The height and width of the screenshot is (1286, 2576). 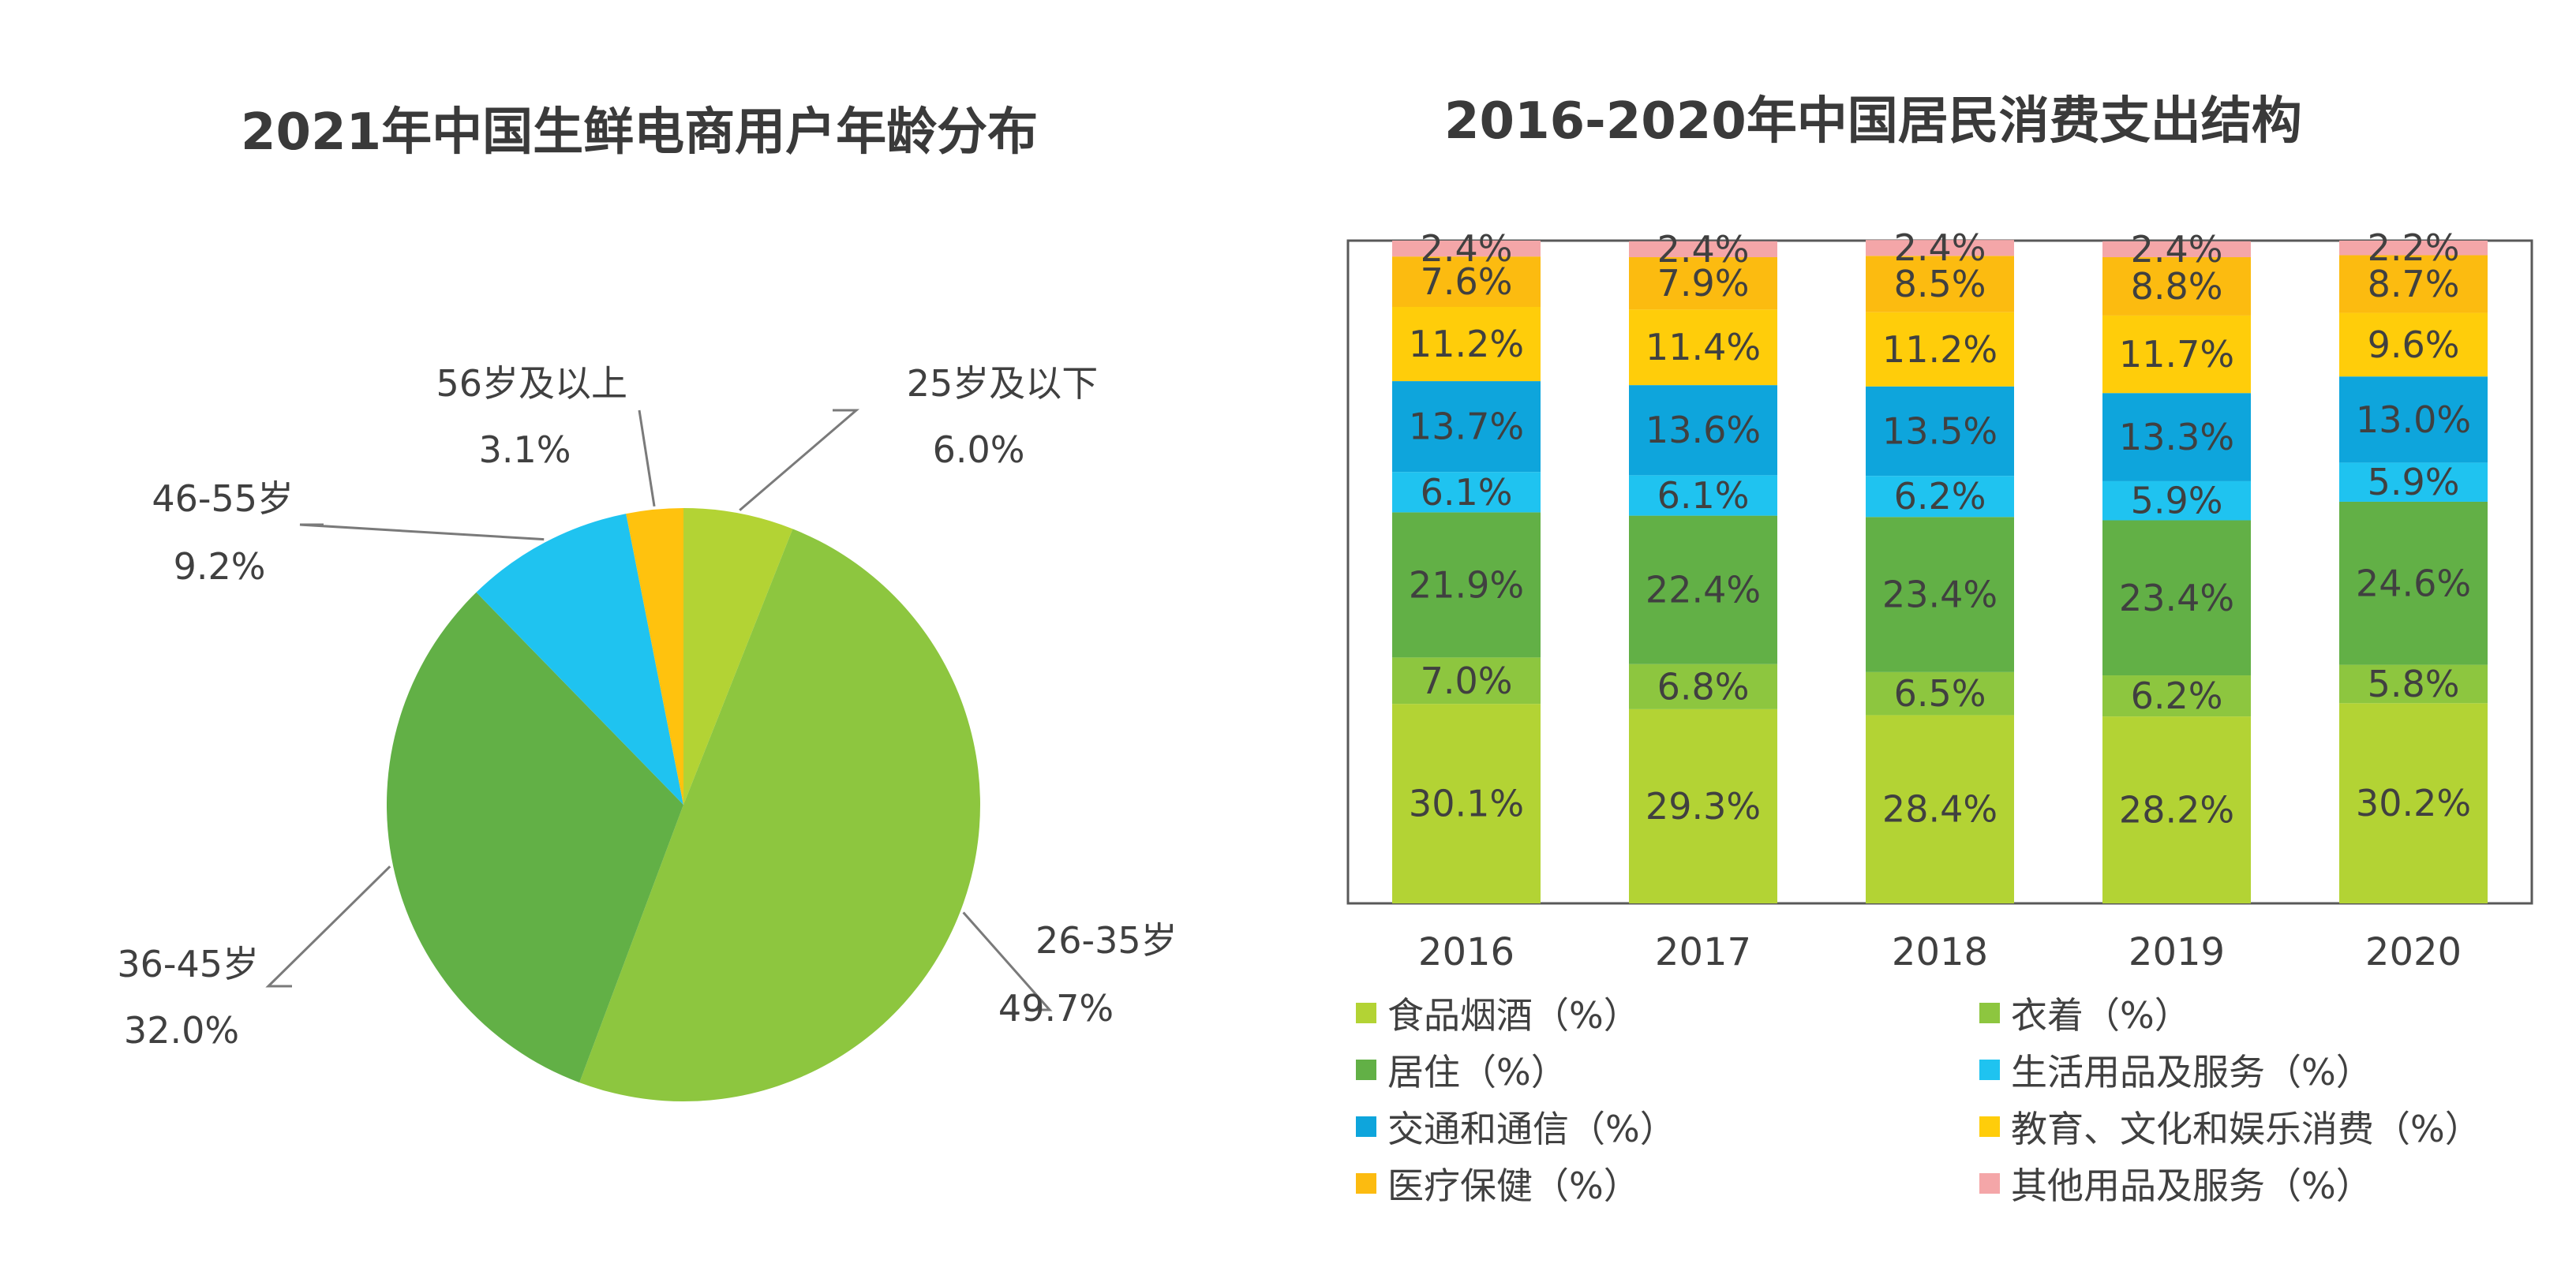 I want to click on bar-value-label-2017-3: 6.1%, so click(x=1703, y=495).